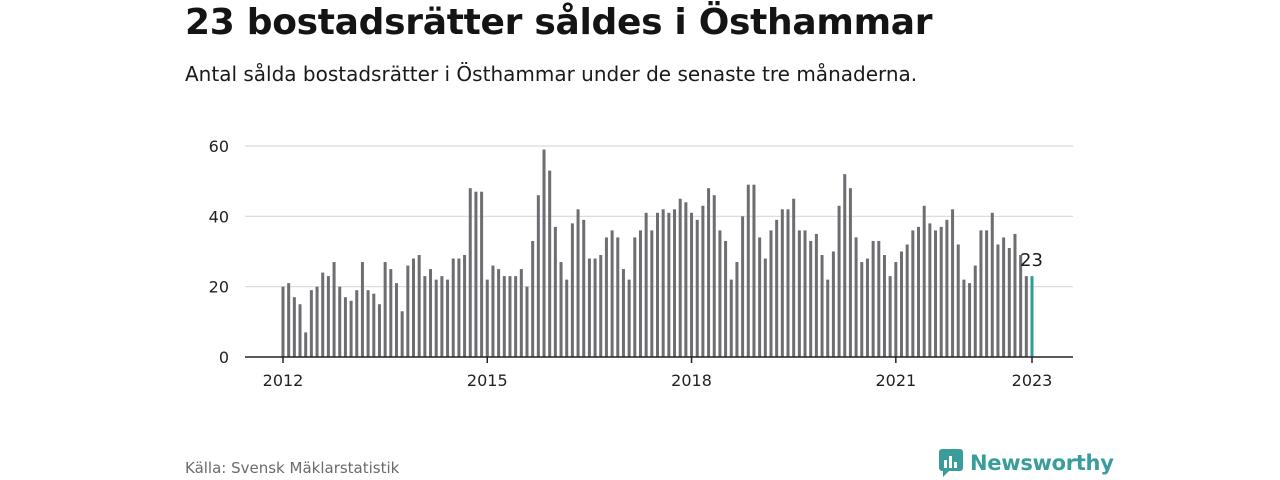 The image size is (1280, 480). I want to click on y-tick-label: 20, so click(219, 287).